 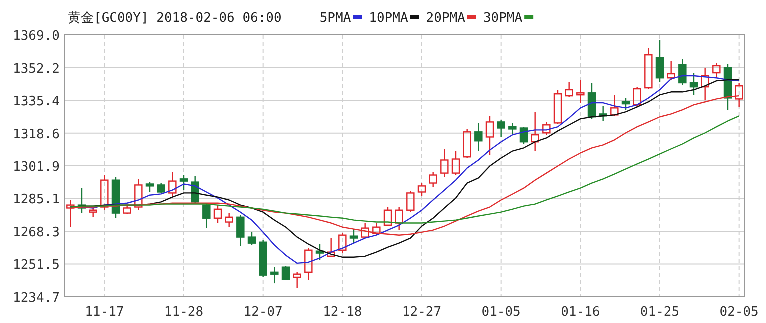 What do you see at coordinates (36, 266) in the screenshot?
I see `y-tick-label: 1251.5` at bounding box center [36, 266].